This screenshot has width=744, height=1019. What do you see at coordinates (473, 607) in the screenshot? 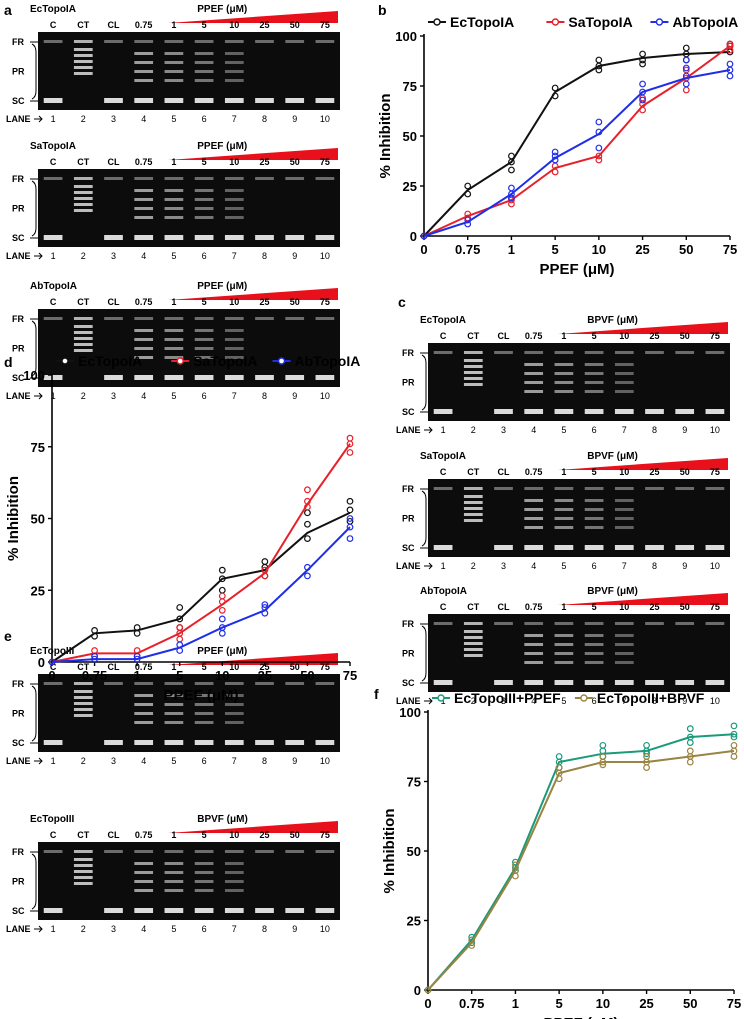
I see `lane-header-label: CT` at bounding box center [473, 607].